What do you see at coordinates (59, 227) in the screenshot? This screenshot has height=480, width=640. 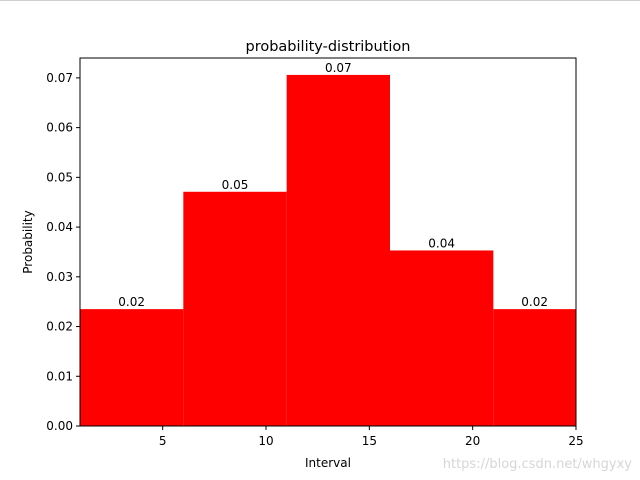 I see `y-tick-label: 0.04` at bounding box center [59, 227].